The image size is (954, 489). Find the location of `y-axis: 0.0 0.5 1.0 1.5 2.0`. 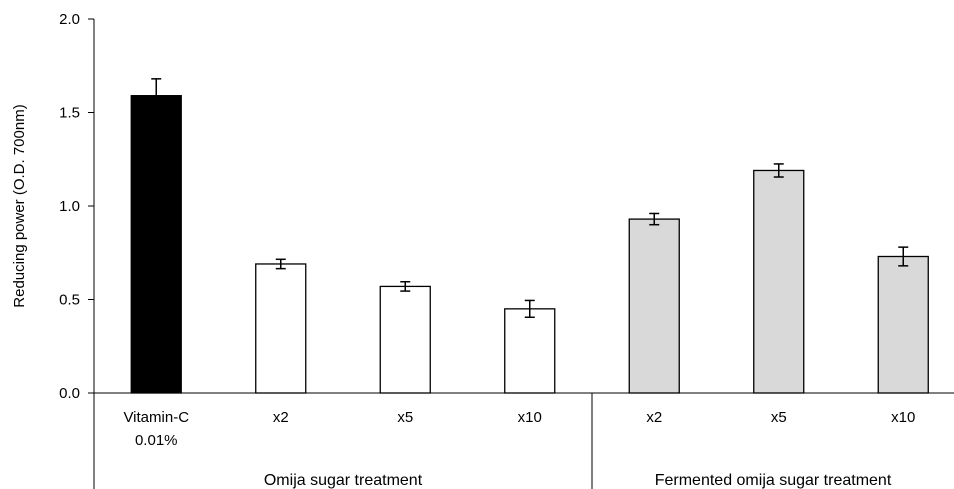

y-axis: 0.0 0.5 1.0 1.5 2.0 is located at coordinates (77, 206).